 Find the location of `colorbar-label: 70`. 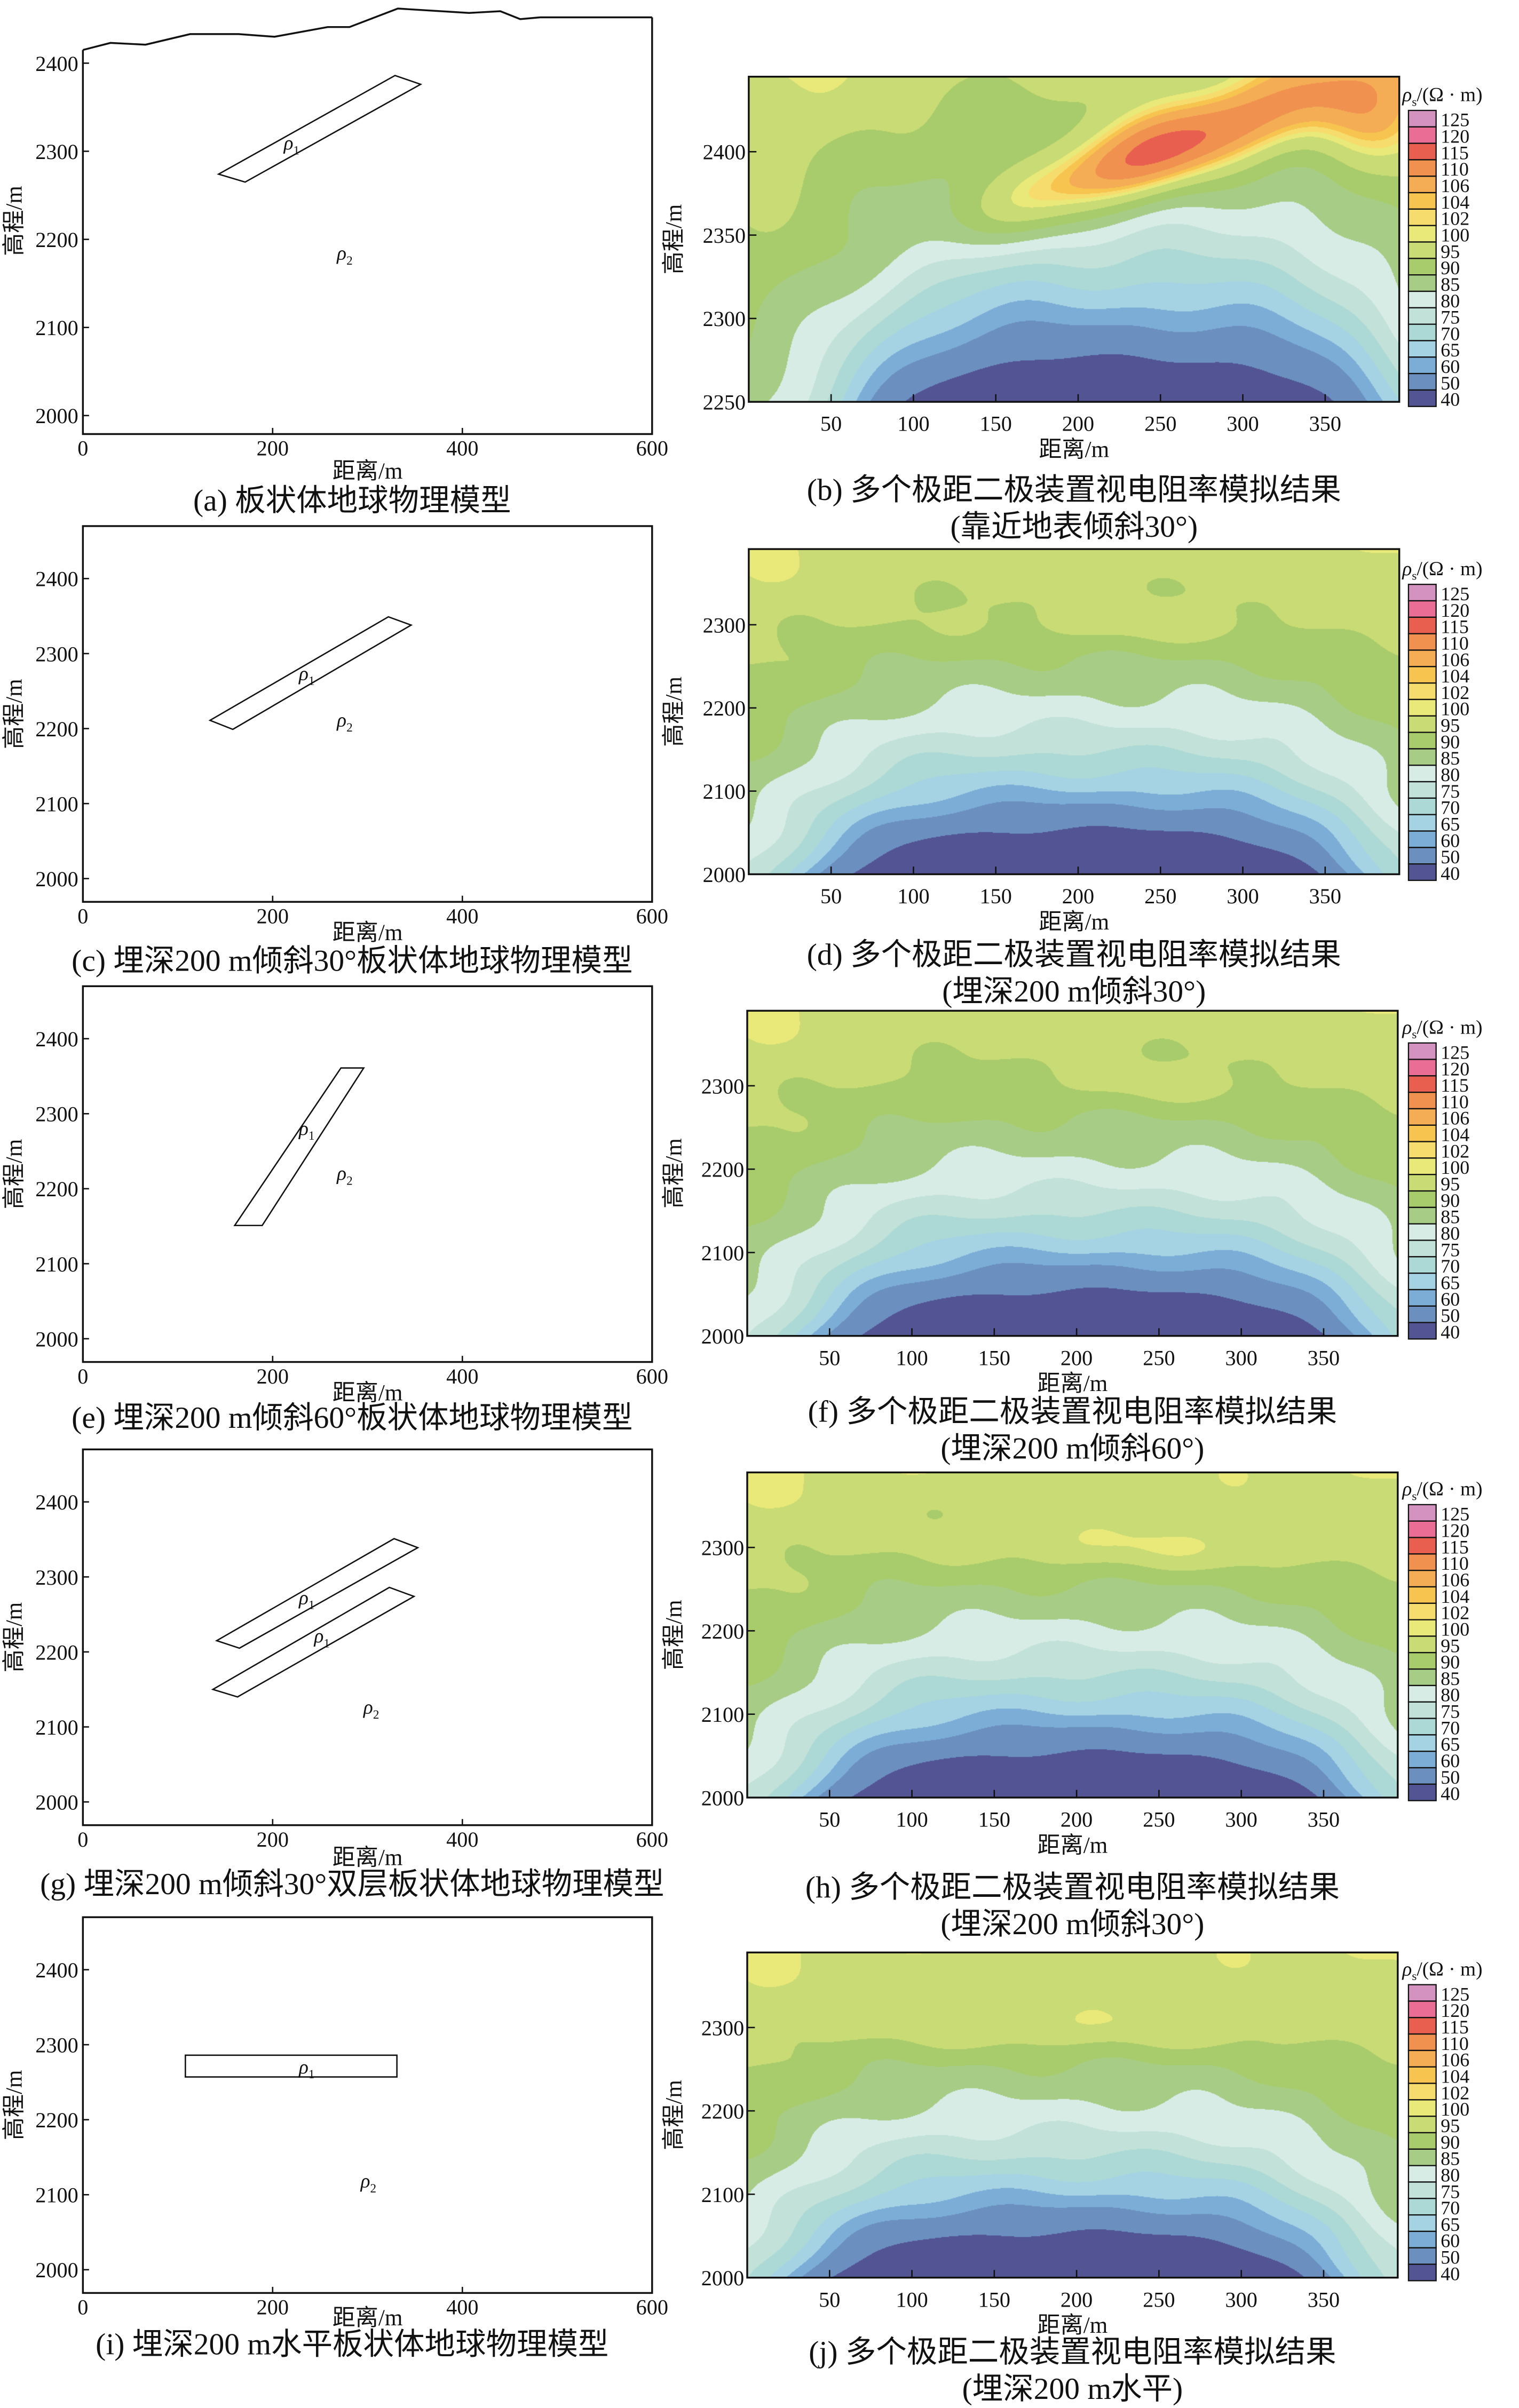

colorbar-label: 70 is located at coordinates (1450, 2208).